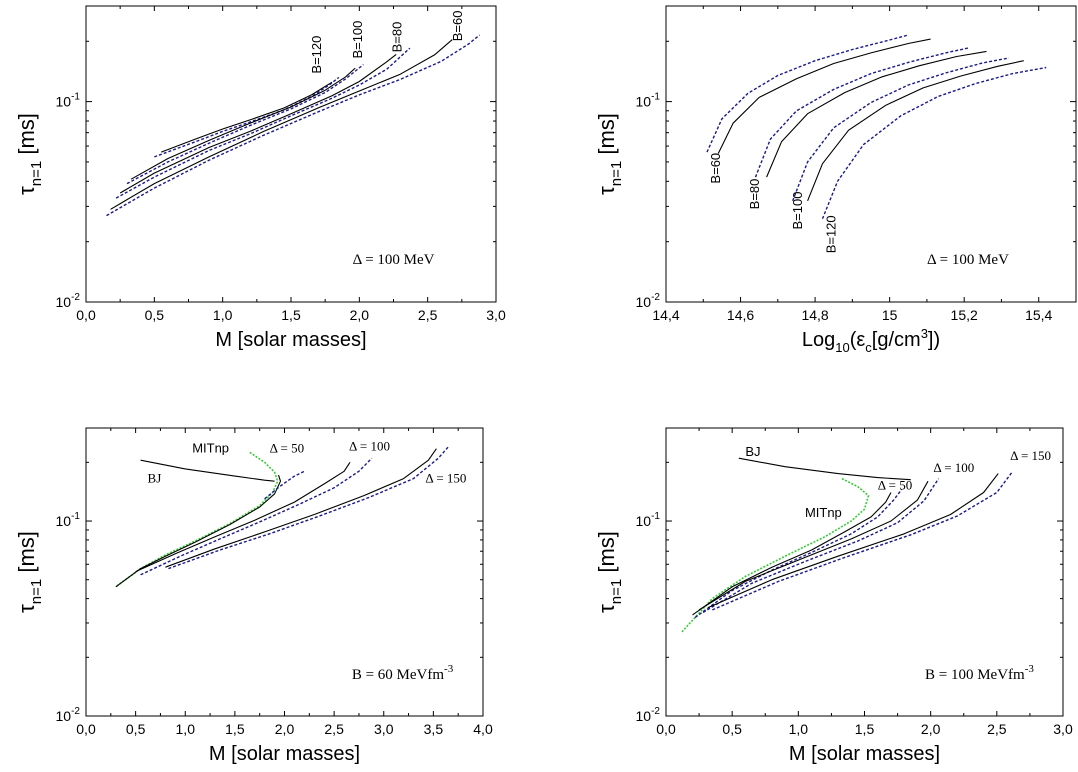 Image resolution: width=1078 pixels, height=772 pixels. I want to click on curve-label: B=80, so click(397, 37).